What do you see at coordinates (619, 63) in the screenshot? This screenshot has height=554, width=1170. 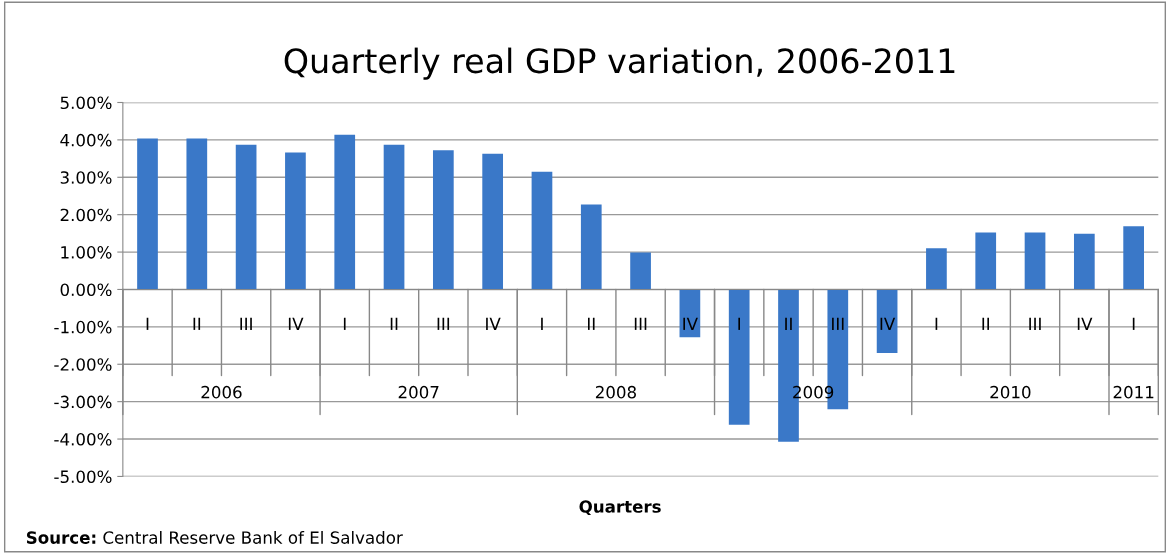 I see `chart-title: Quarterly real GDP variation, 2006-2011` at bounding box center [619, 63].